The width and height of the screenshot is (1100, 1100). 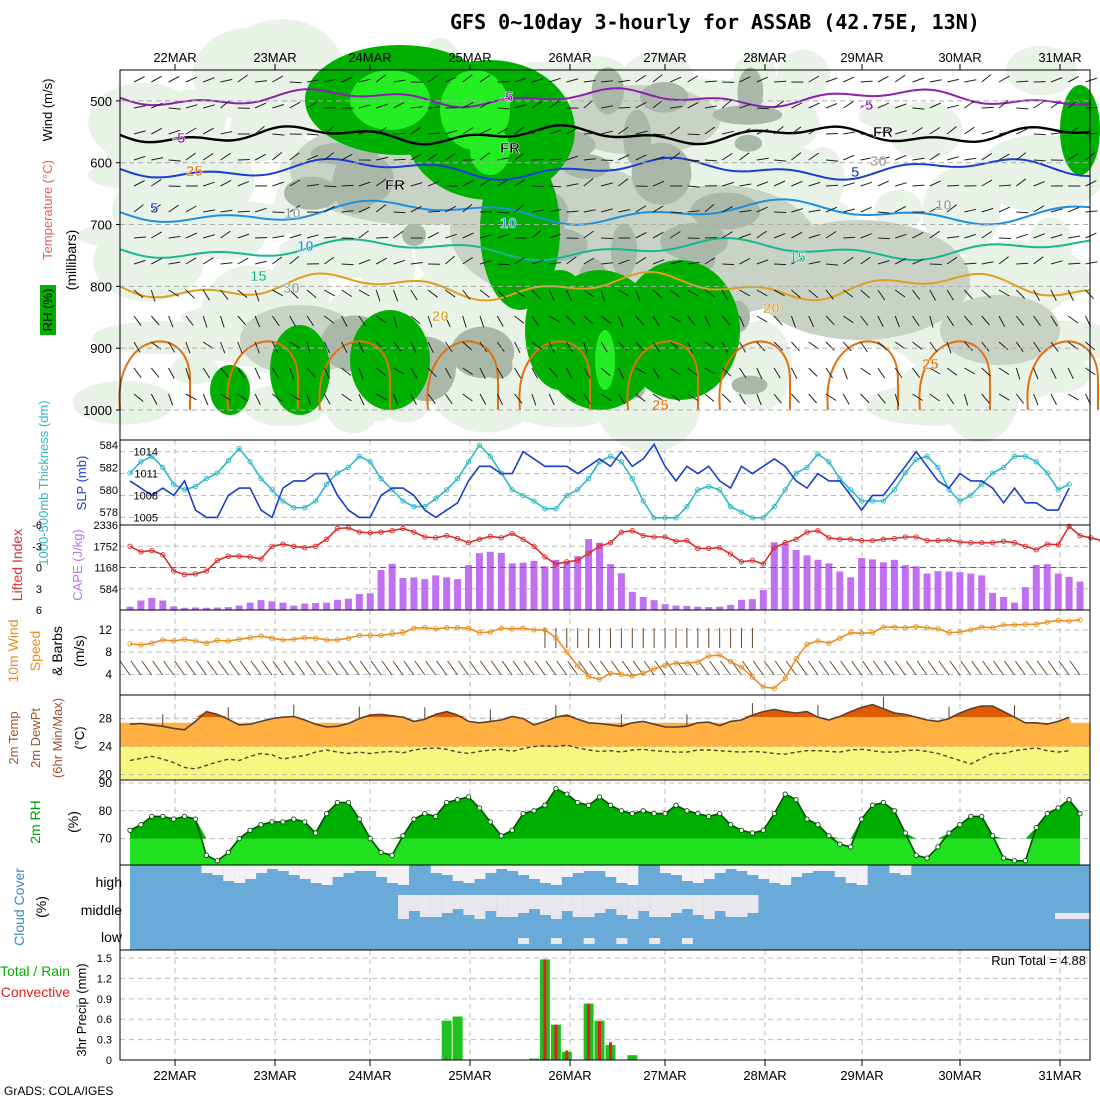 What do you see at coordinates (599, 757) in the screenshot?
I see `dewpoint-line` at bounding box center [599, 757].